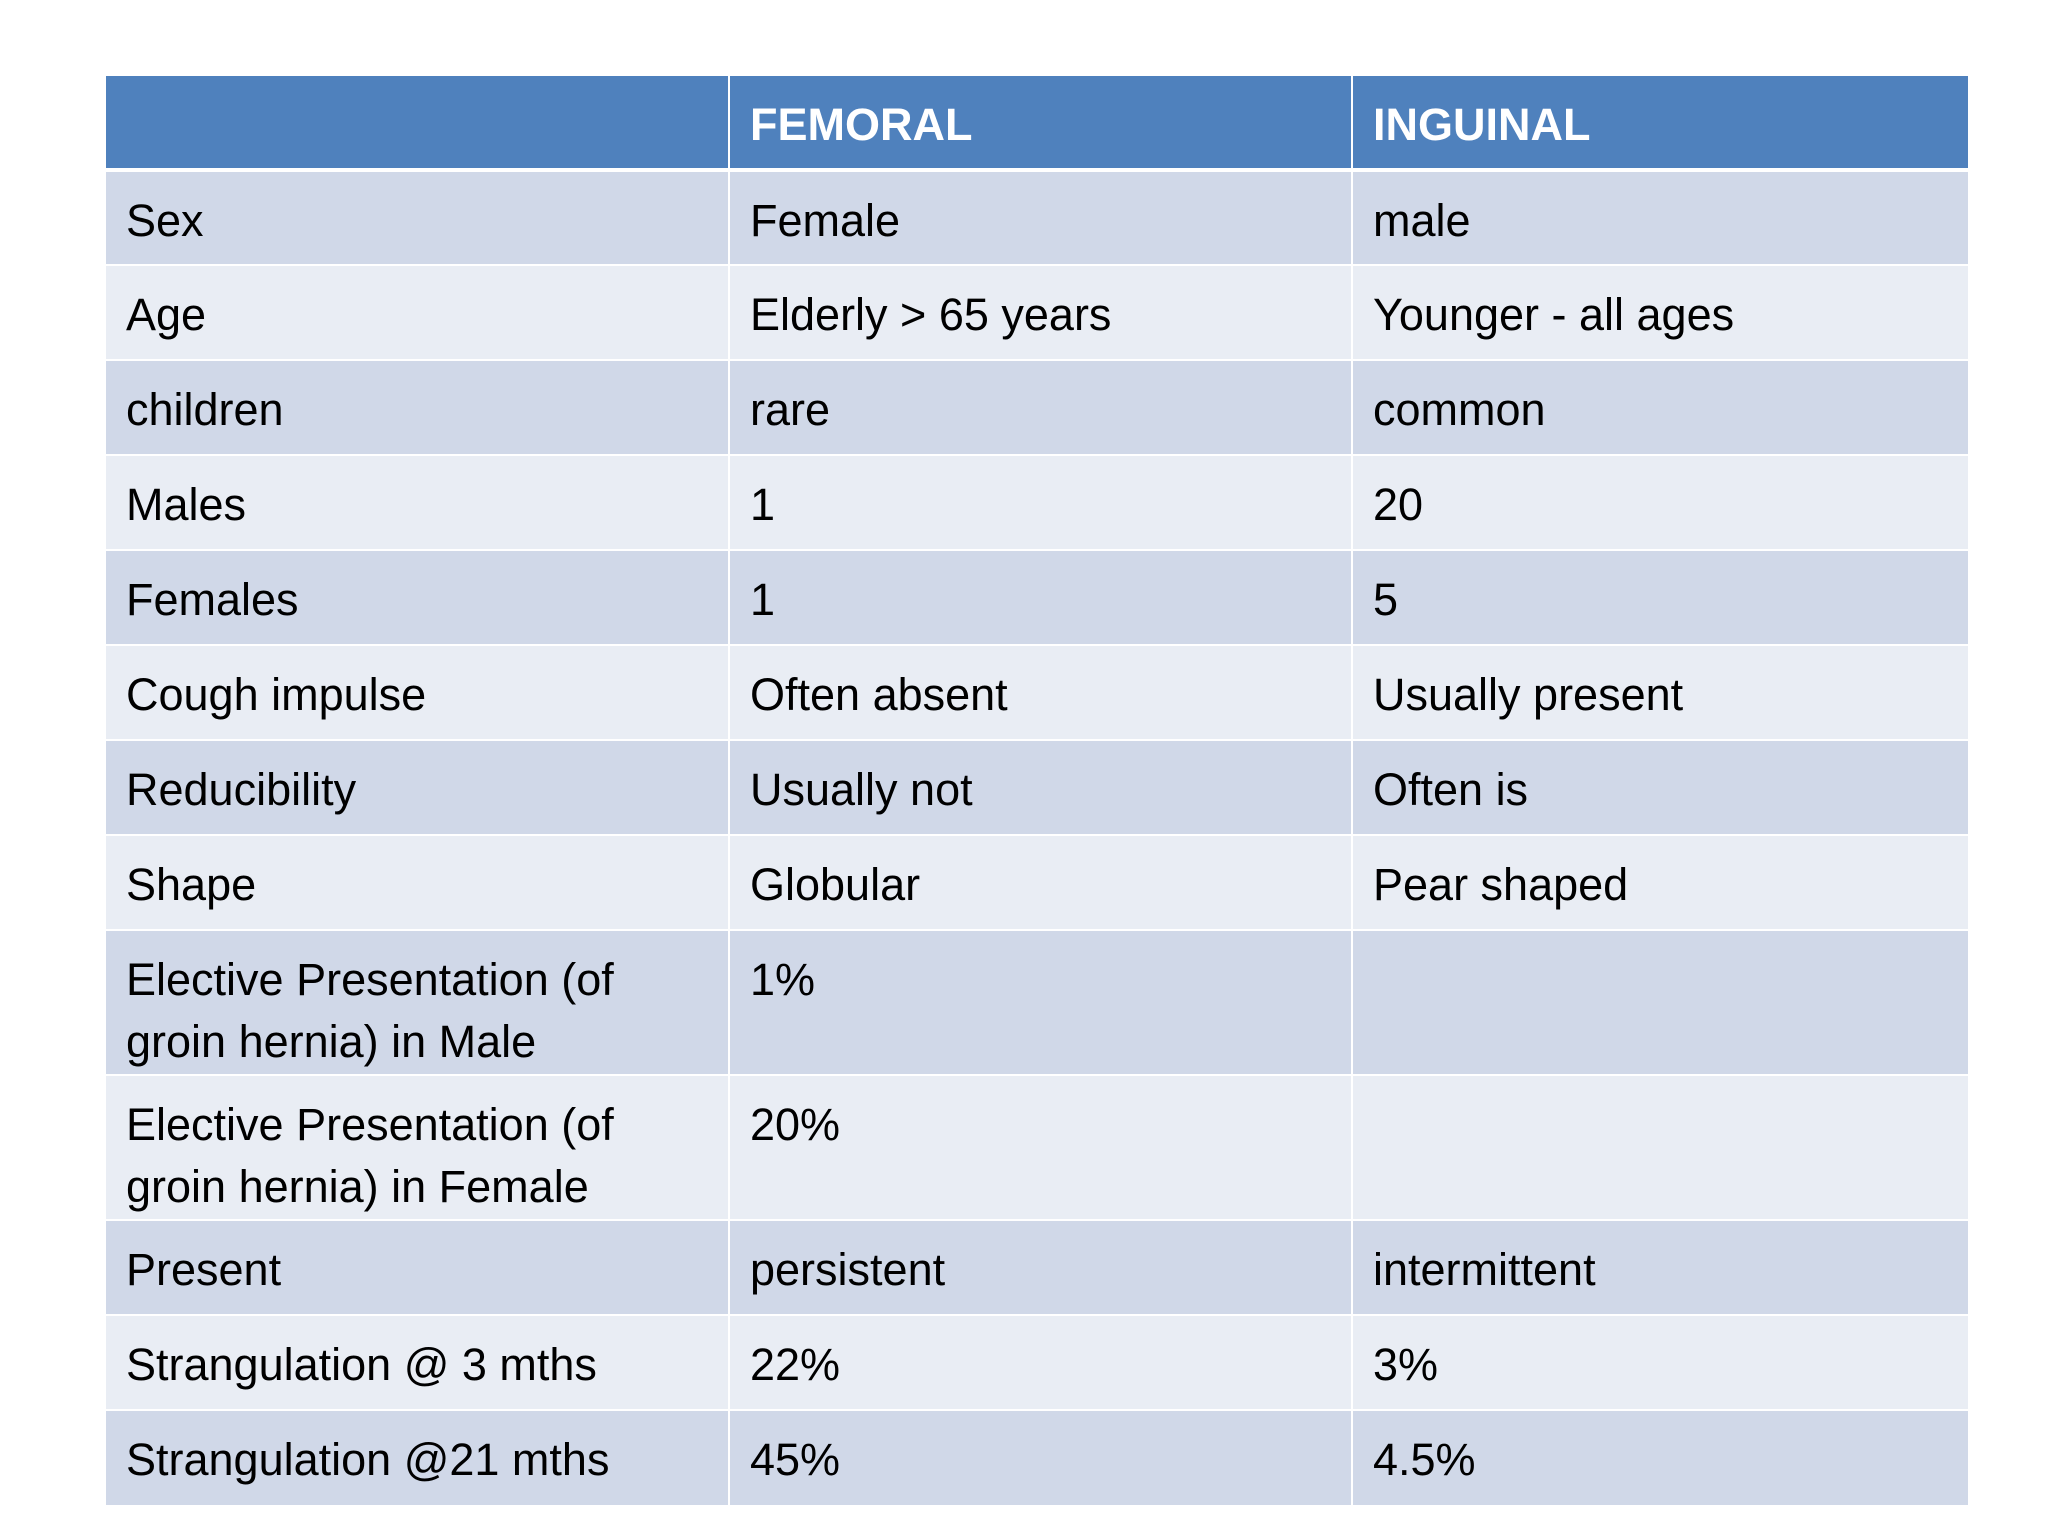  What do you see at coordinates (418, 124) in the screenshot?
I see `header-cell-blank` at bounding box center [418, 124].